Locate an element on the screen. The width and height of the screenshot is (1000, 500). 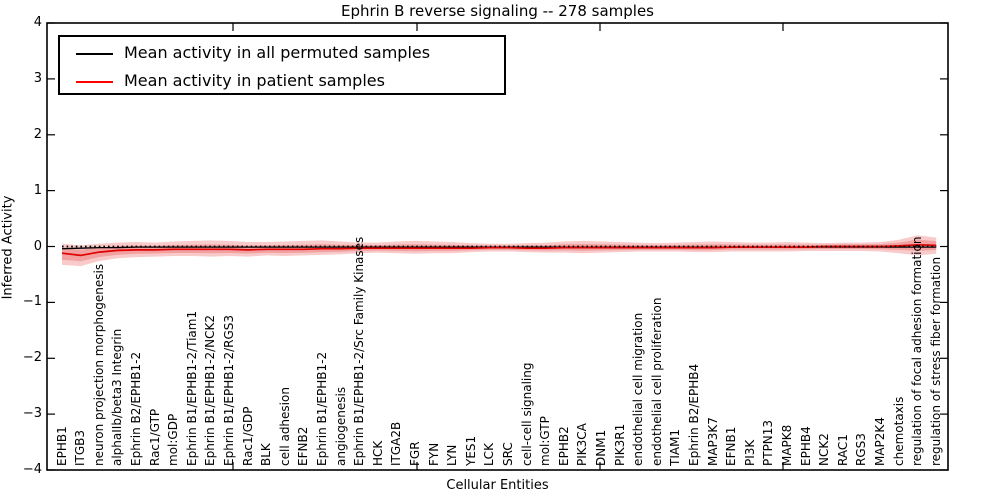
patient-spread-band-outer is located at coordinates (499, 251).